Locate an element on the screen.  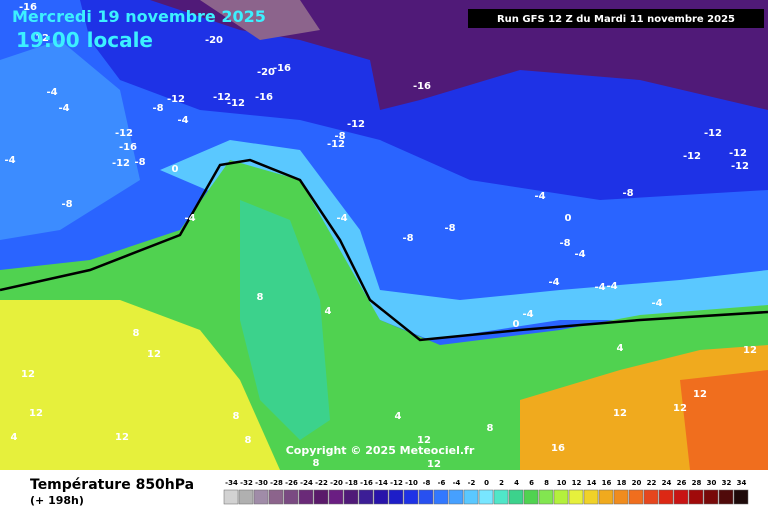
scale-label: 24 is located at coordinates (667, 483).